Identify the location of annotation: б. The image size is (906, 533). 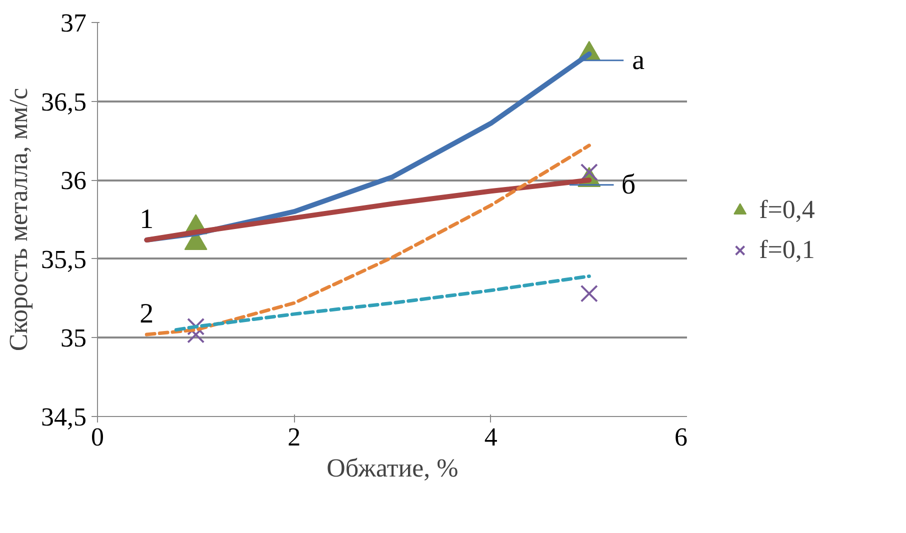
(628, 184).